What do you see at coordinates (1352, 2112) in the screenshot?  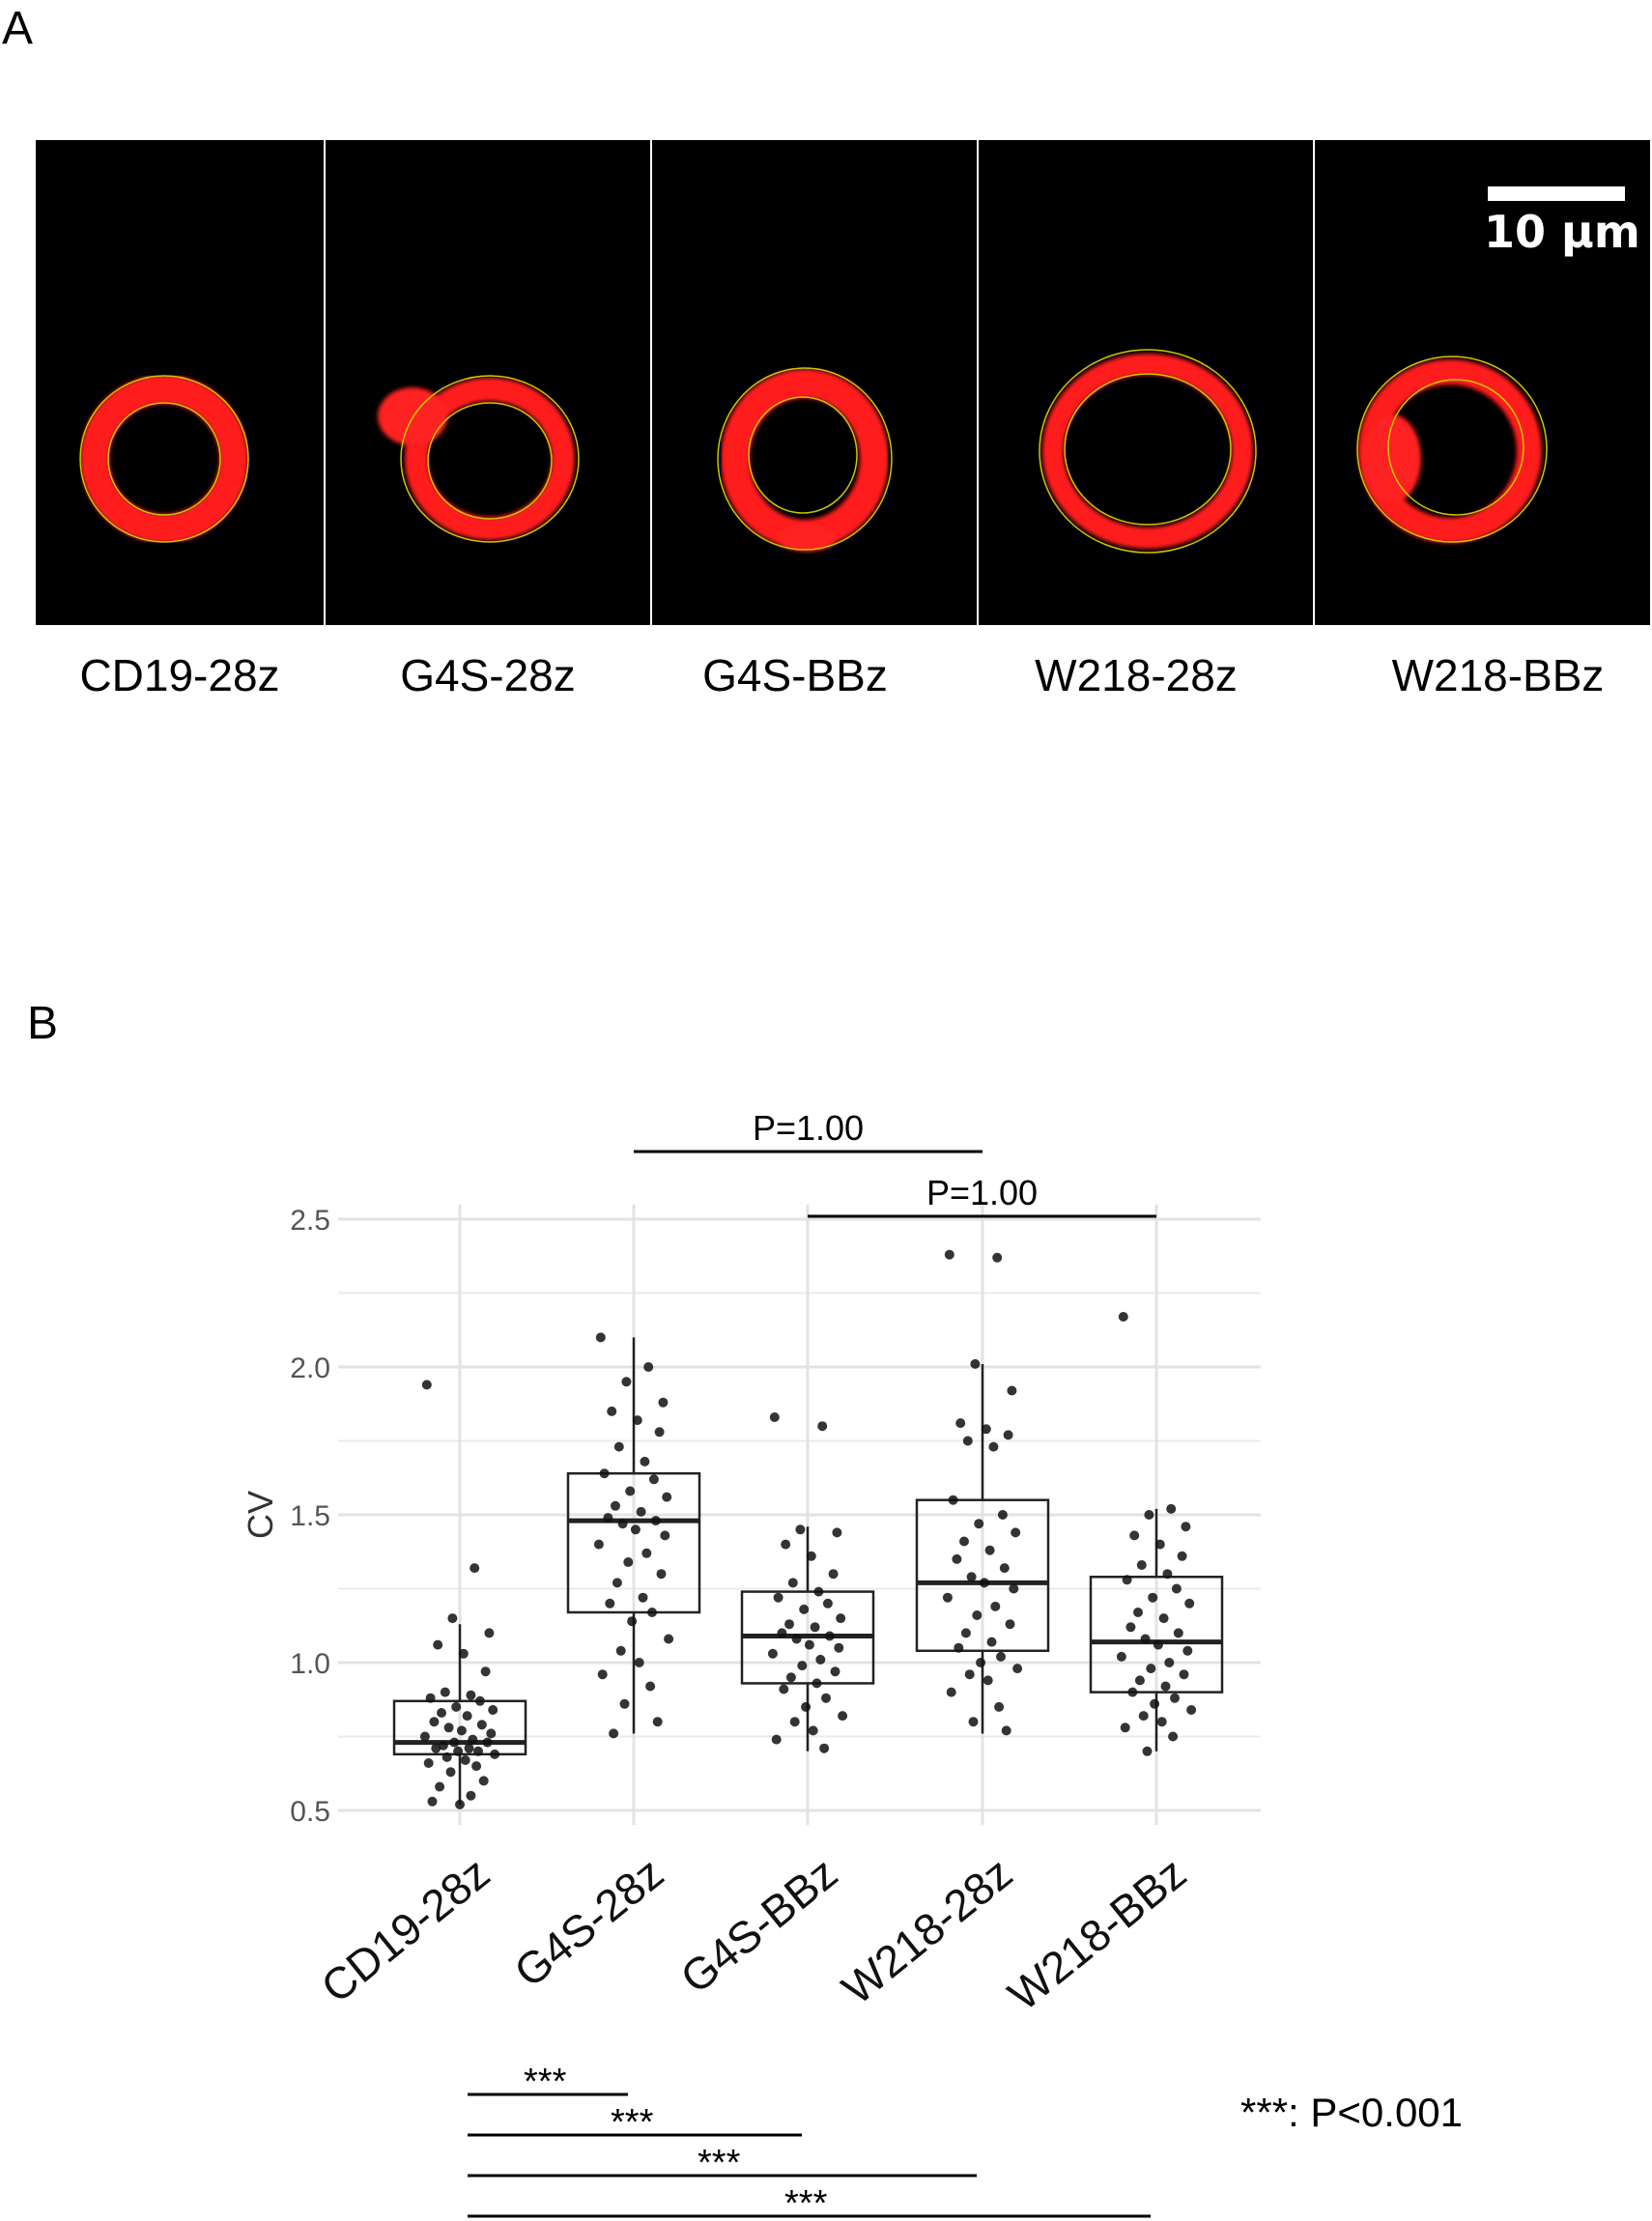 I see `significance-note: ***: P<0.001` at bounding box center [1352, 2112].